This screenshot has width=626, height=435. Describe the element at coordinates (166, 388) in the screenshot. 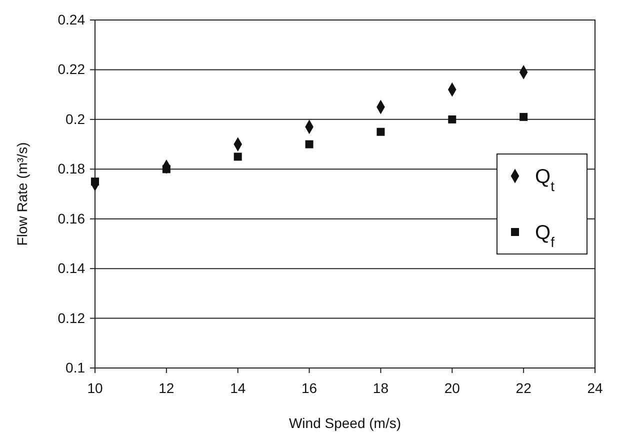

I see `x-tick-label: 12` at that location.